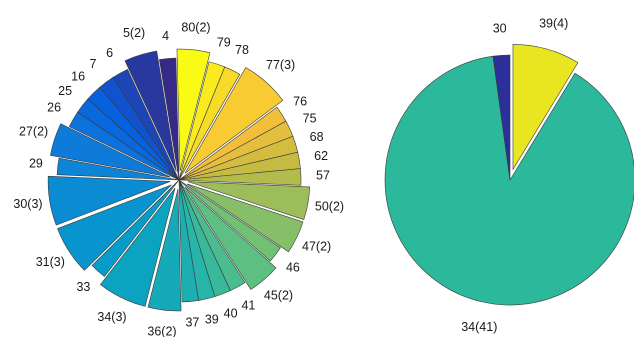 The width and height of the screenshot is (634, 337). Describe the element at coordinates (165, 36) in the screenshot. I see `slice-label-left-30: 4` at that location.